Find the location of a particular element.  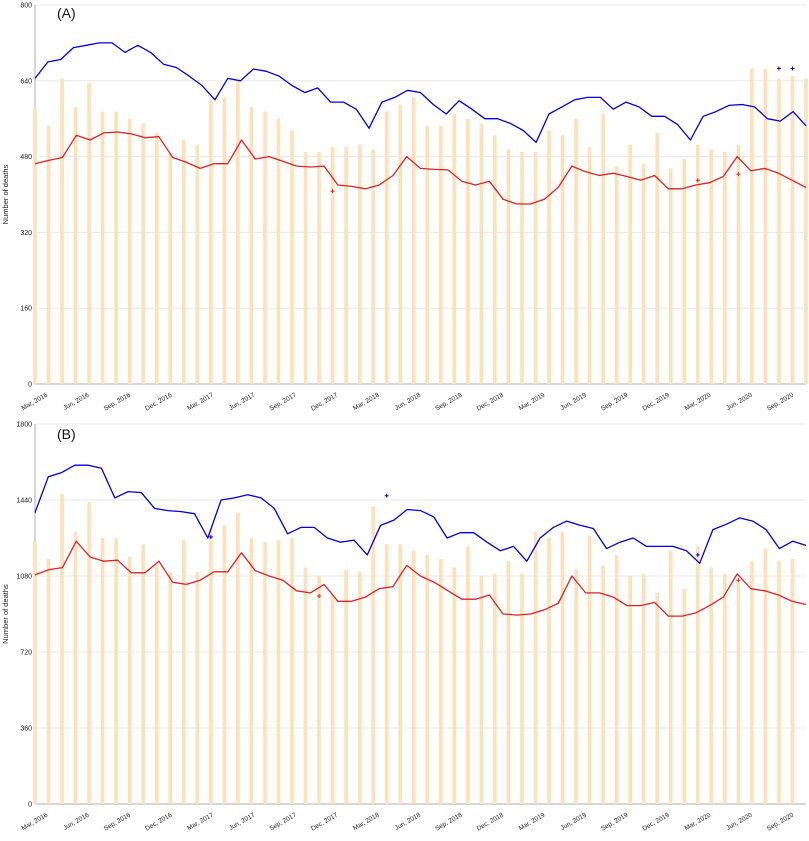

x-tick-label: Jun, 2019 is located at coordinates (574, 821).